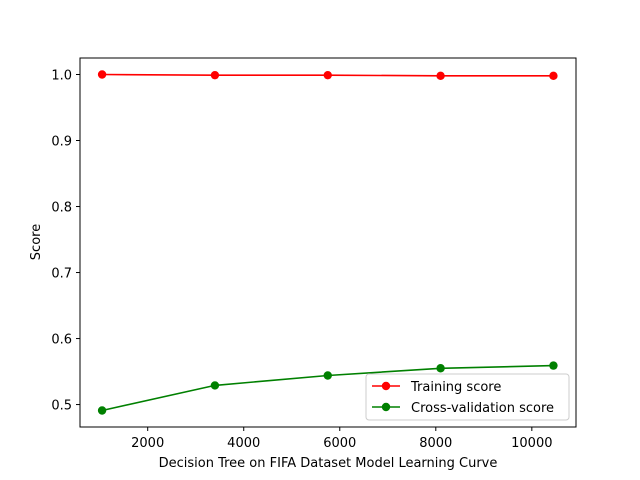  I want to click on y-tick-label: 0.8, so click(61, 208).